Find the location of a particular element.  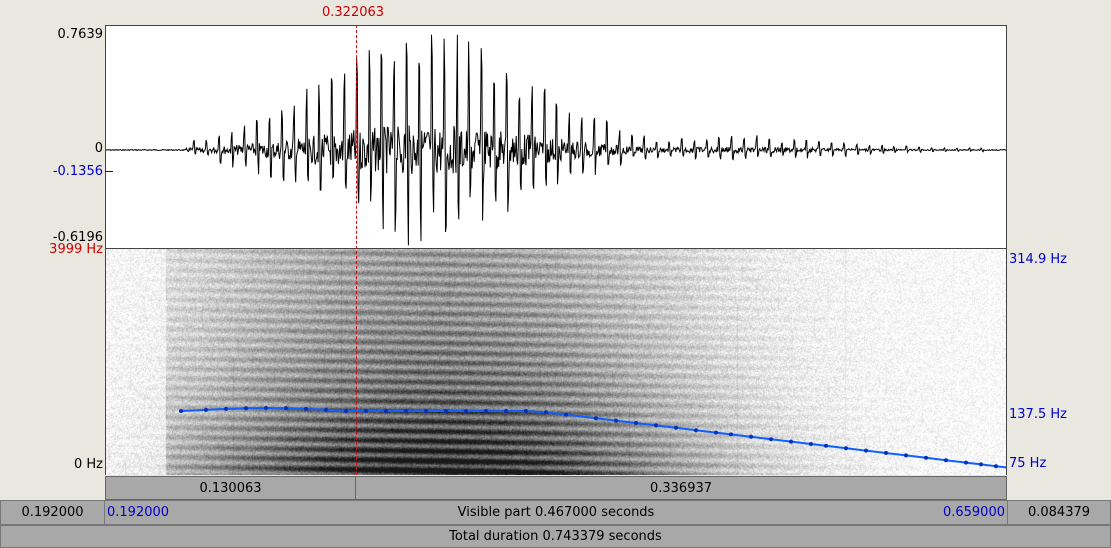

visible-left-outside-button: 0.192000 is located at coordinates (52, 512).